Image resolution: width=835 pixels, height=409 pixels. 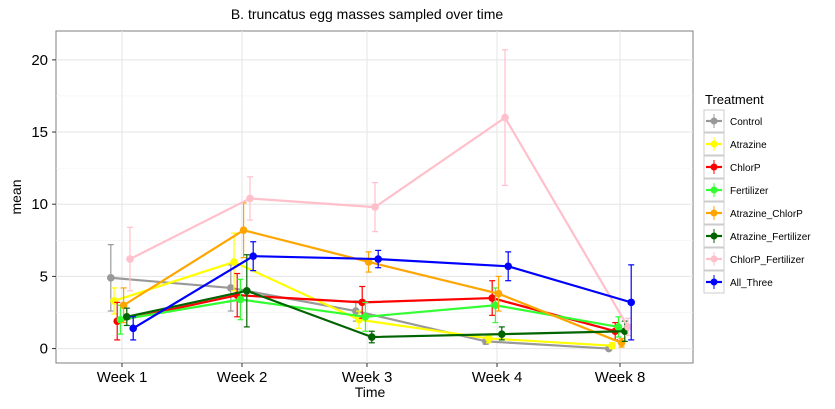 I want to click on legend-label: All_Three, so click(x=751, y=283).